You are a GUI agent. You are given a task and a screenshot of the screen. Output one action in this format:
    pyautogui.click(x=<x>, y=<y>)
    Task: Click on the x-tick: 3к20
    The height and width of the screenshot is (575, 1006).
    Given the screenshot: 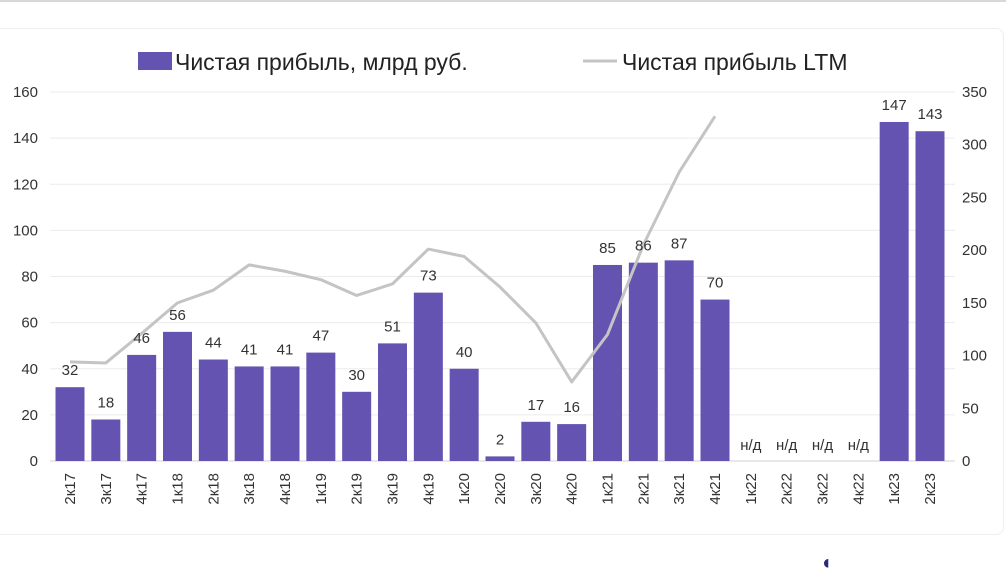 What is the action you would take?
    pyautogui.click(x=536, y=489)
    